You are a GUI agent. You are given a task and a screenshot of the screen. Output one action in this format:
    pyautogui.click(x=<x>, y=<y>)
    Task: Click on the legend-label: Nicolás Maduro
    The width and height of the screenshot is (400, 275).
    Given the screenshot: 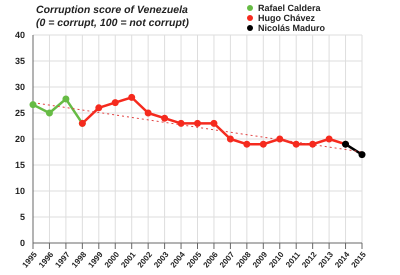 What is the action you would take?
    pyautogui.click(x=291, y=28)
    